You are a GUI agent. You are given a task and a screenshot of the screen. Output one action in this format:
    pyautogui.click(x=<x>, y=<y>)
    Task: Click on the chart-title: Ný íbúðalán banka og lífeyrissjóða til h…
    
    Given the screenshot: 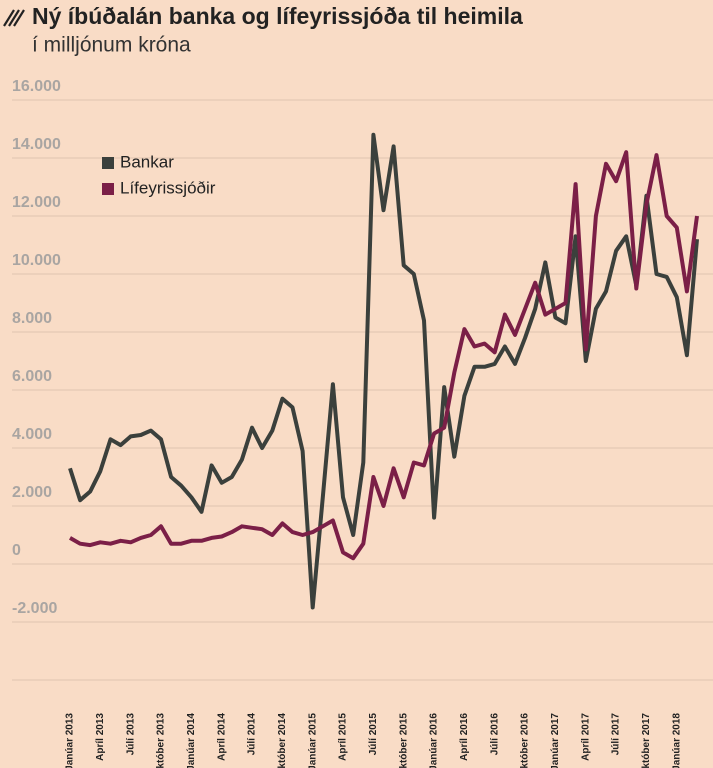 What is the action you would take?
    pyautogui.click(x=277, y=16)
    